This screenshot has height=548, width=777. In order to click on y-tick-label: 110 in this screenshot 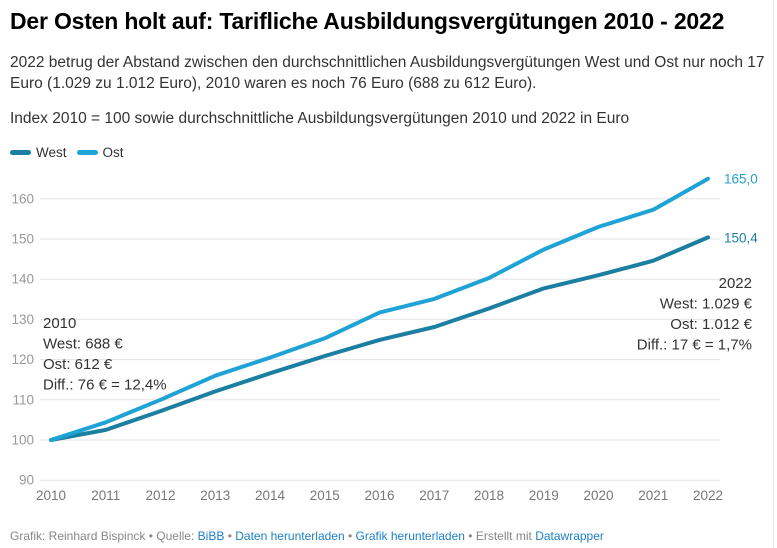, I will do `click(23, 399)`.